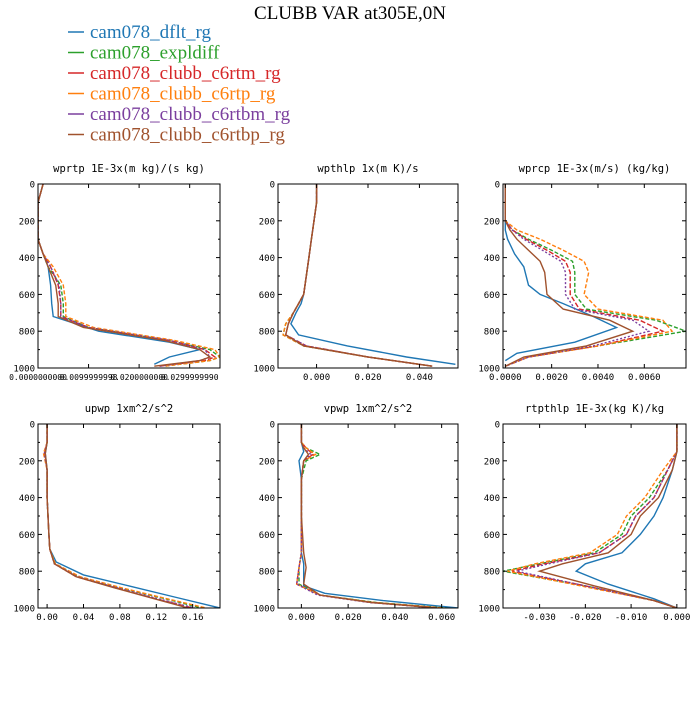 Image resolution: width=700 pixels, height=705 pixels. What do you see at coordinates (172, 94) in the screenshot?
I see `legend-entry: cam078_clubb_c6rtp_rg` at bounding box center [172, 94].